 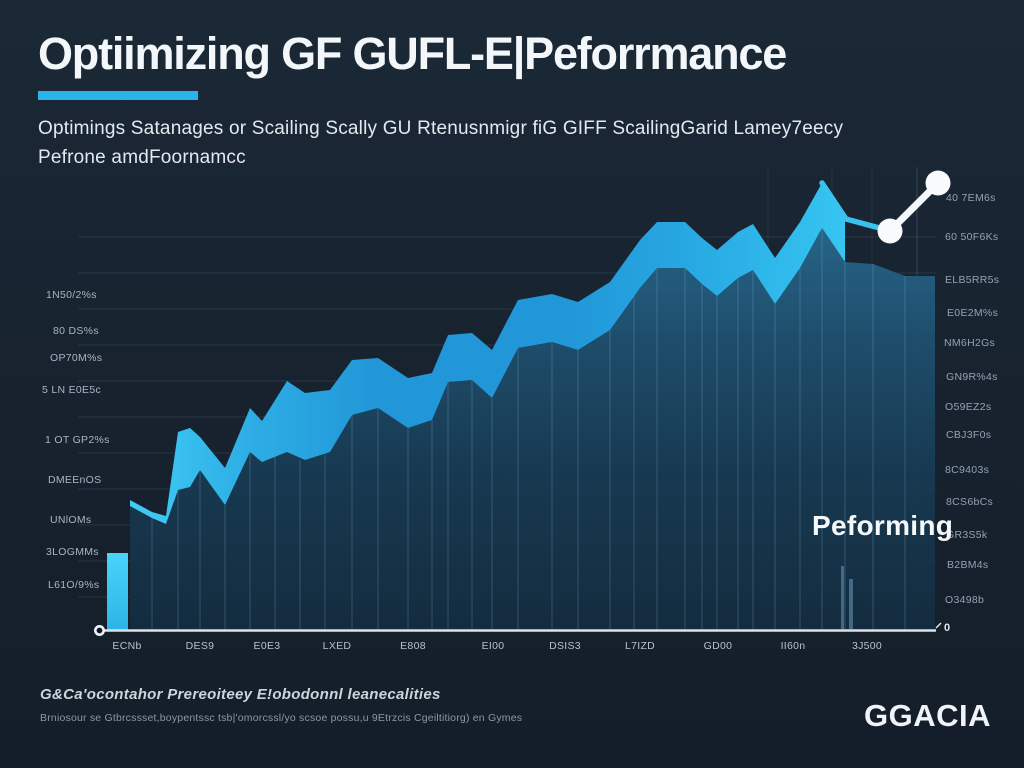 I want to click on right-axis-tick: CBJ3F0s, so click(x=969, y=435).